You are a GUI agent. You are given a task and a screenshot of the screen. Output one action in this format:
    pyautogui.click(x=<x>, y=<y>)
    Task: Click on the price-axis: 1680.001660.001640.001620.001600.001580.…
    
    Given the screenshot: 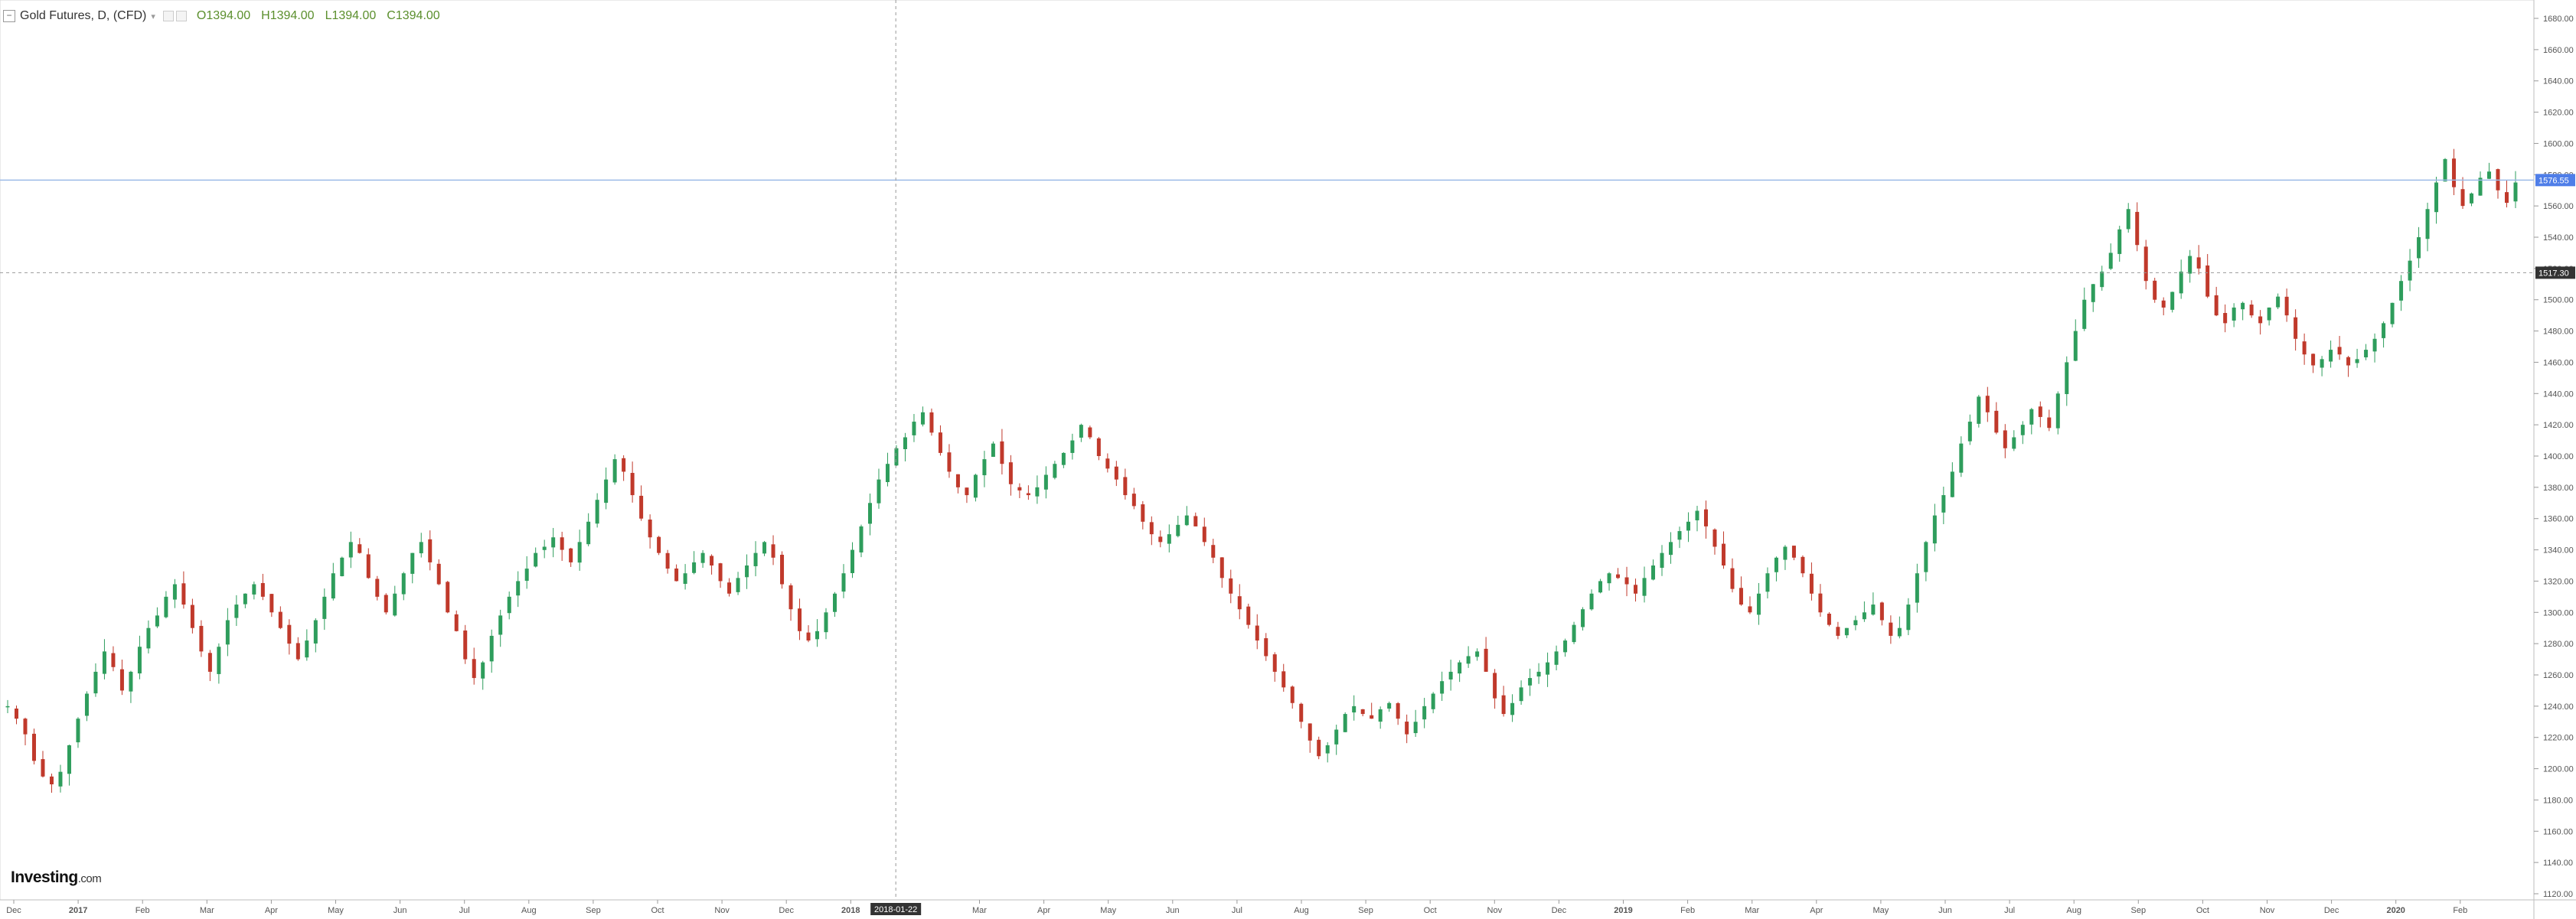 What is the action you would take?
    pyautogui.click(x=2554, y=457)
    